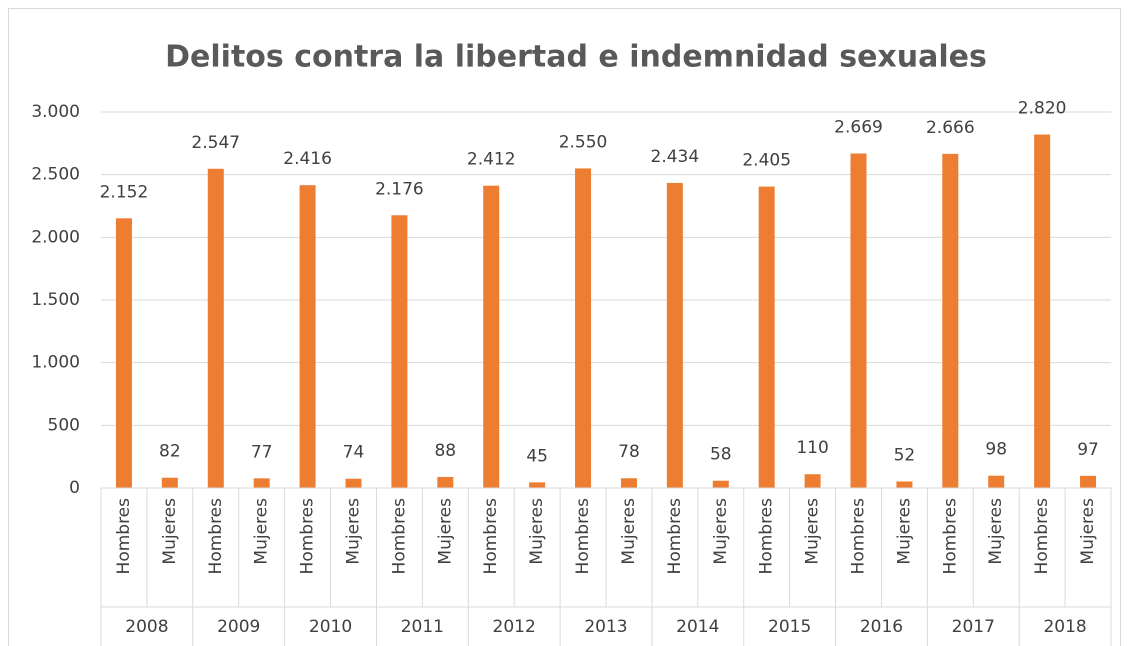 Image resolution: width=1129 pixels, height=646 pixels. What do you see at coordinates (858, 127) in the screenshot?
I see `data-label: 2.669` at bounding box center [858, 127].